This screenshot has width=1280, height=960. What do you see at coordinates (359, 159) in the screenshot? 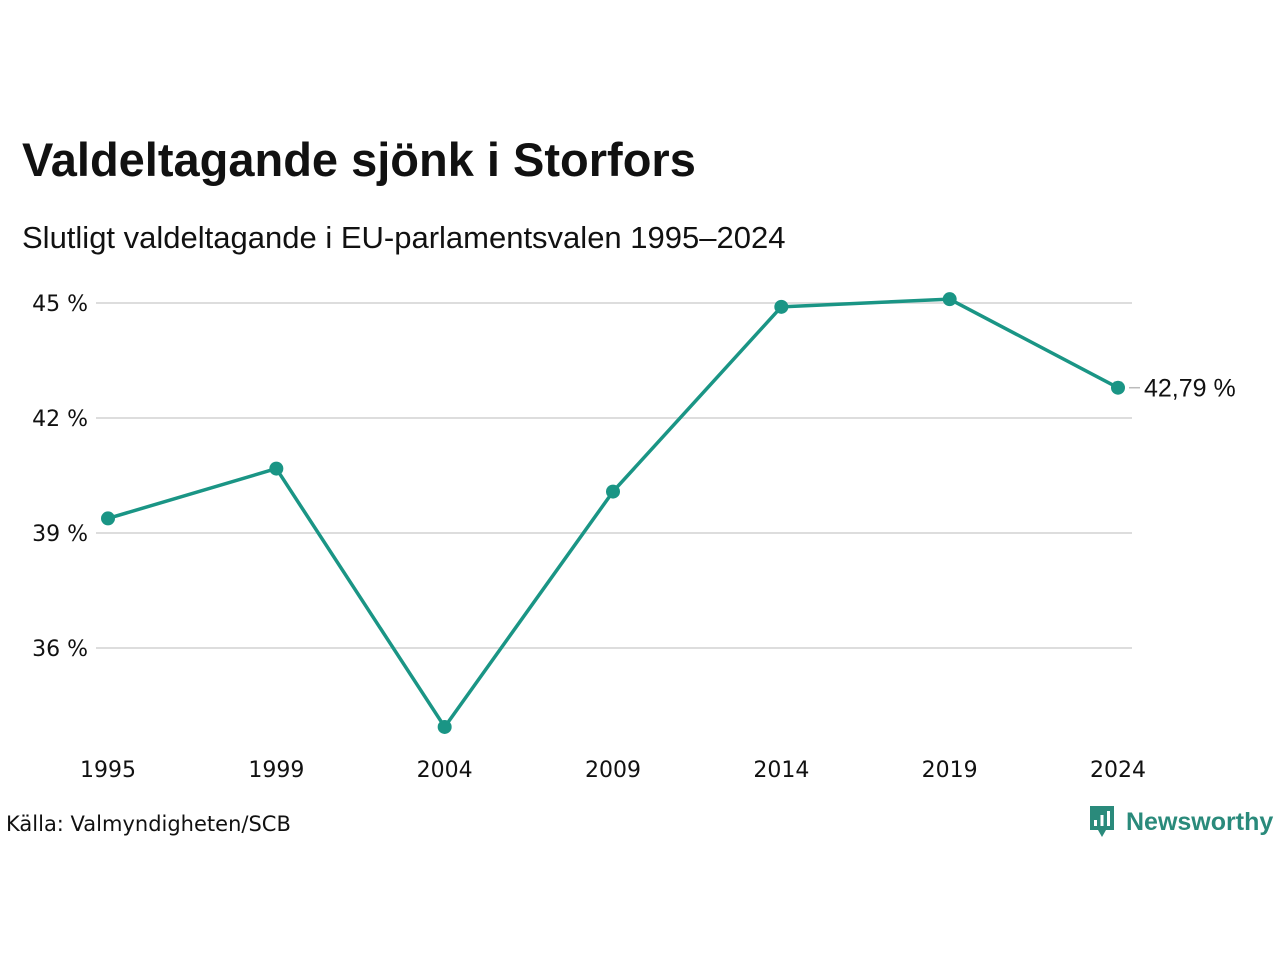
I see `chart-title: Valdeltagande sjönk i Storfors` at bounding box center [359, 159].